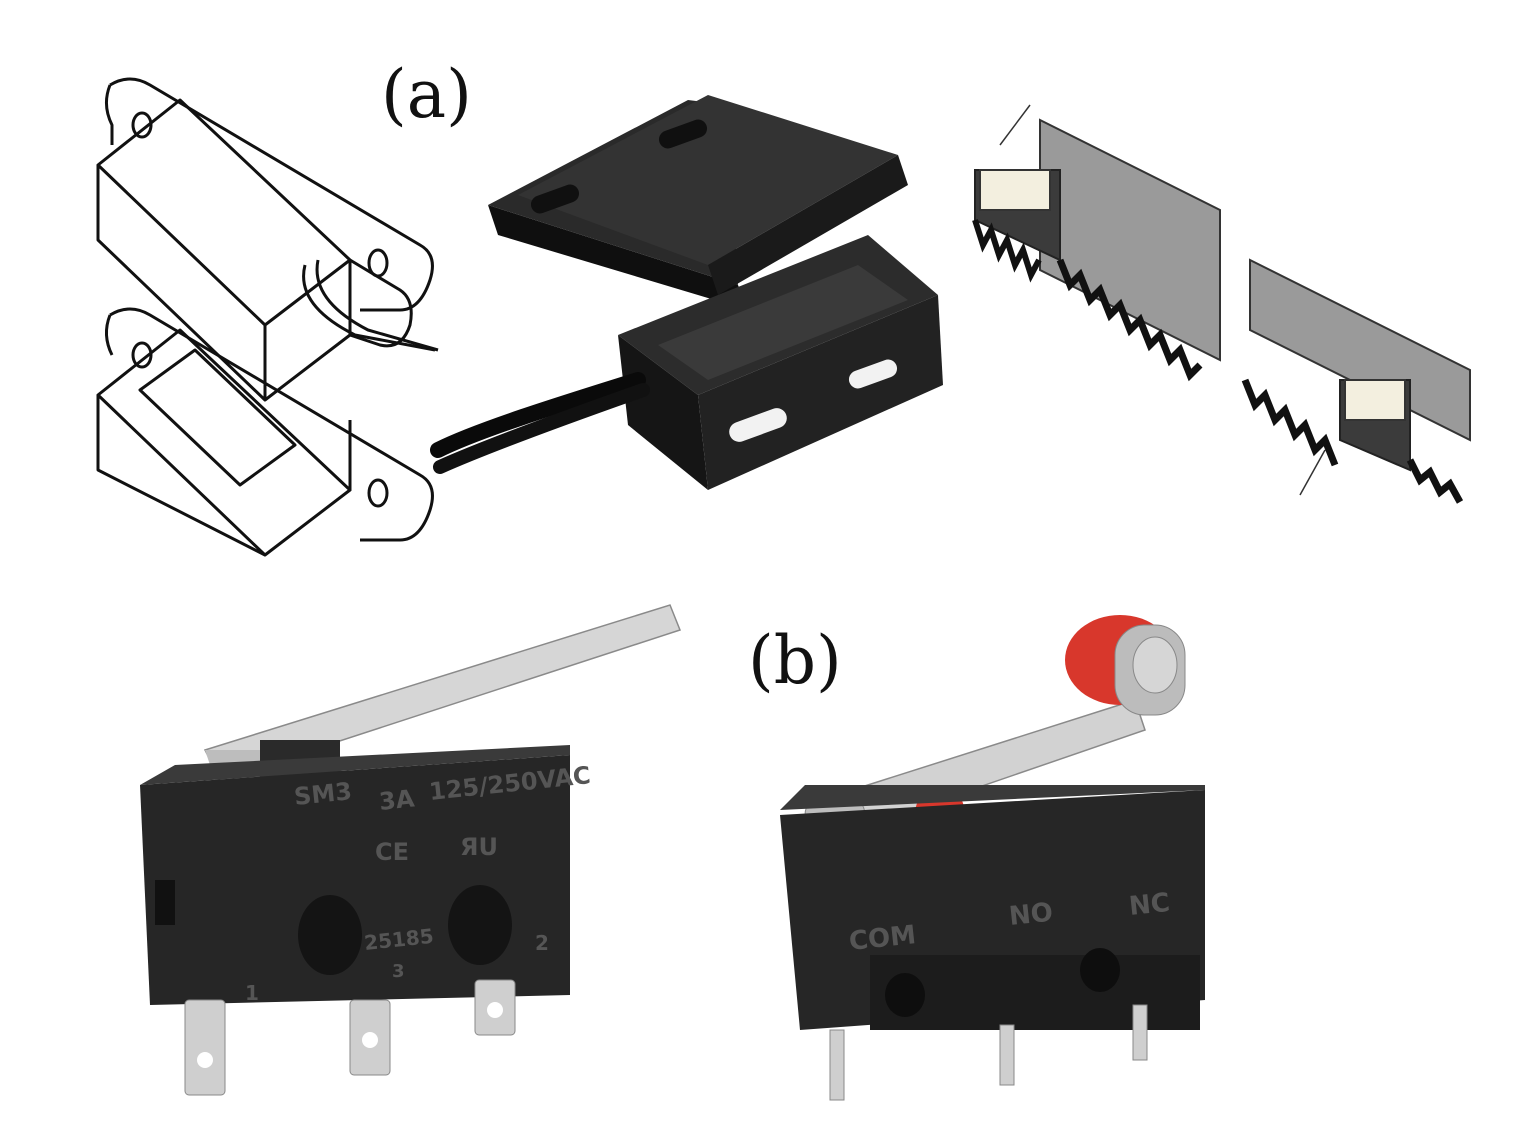  I want to click on reed-track-3d, so click(1230, 305).